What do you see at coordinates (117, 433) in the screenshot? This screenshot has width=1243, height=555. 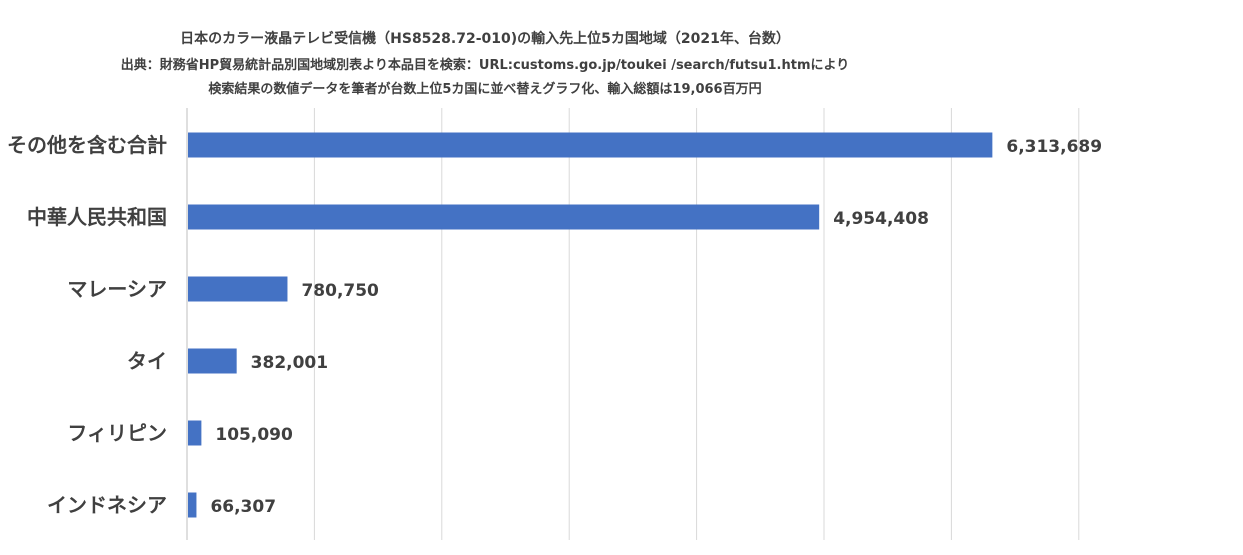 I see `category-label: フィリピン` at bounding box center [117, 433].